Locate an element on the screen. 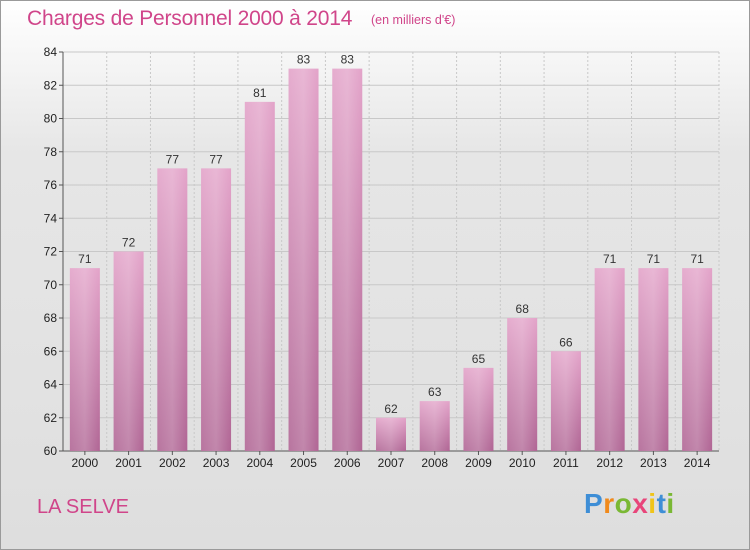  value-label-2004: 81 is located at coordinates (260, 93).